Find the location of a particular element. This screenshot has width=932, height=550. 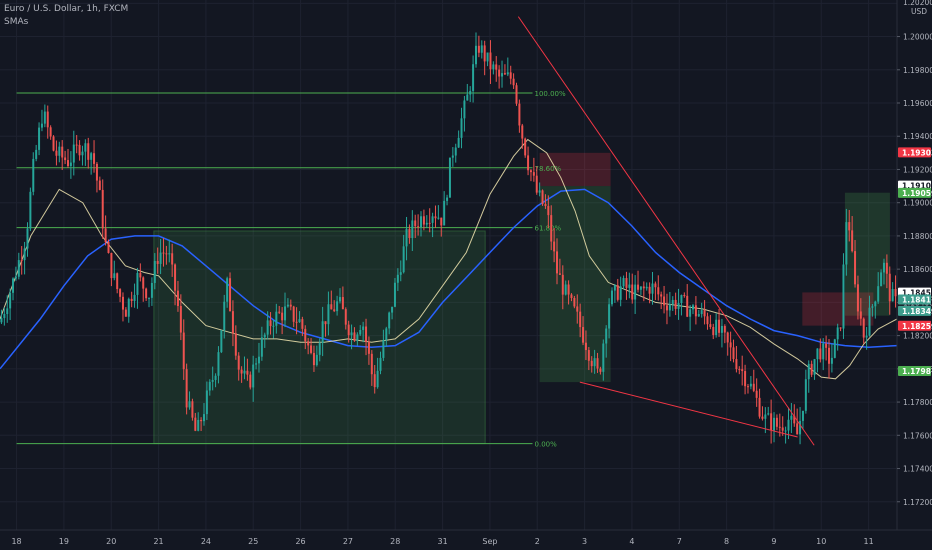

symbol-title: Euro / U.S. Dollar, 1h, FXCM is located at coordinates (66, 9).